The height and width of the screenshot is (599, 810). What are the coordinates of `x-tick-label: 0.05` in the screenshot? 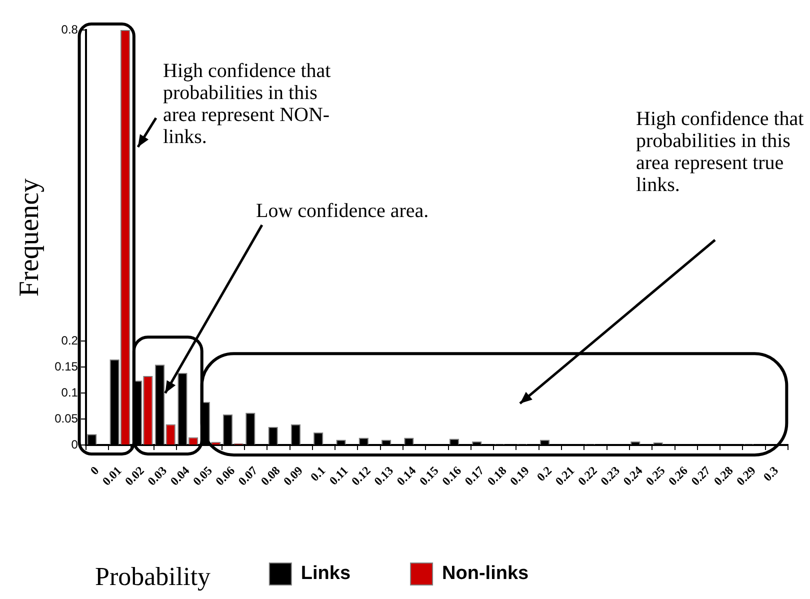 It's located at (202, 475).